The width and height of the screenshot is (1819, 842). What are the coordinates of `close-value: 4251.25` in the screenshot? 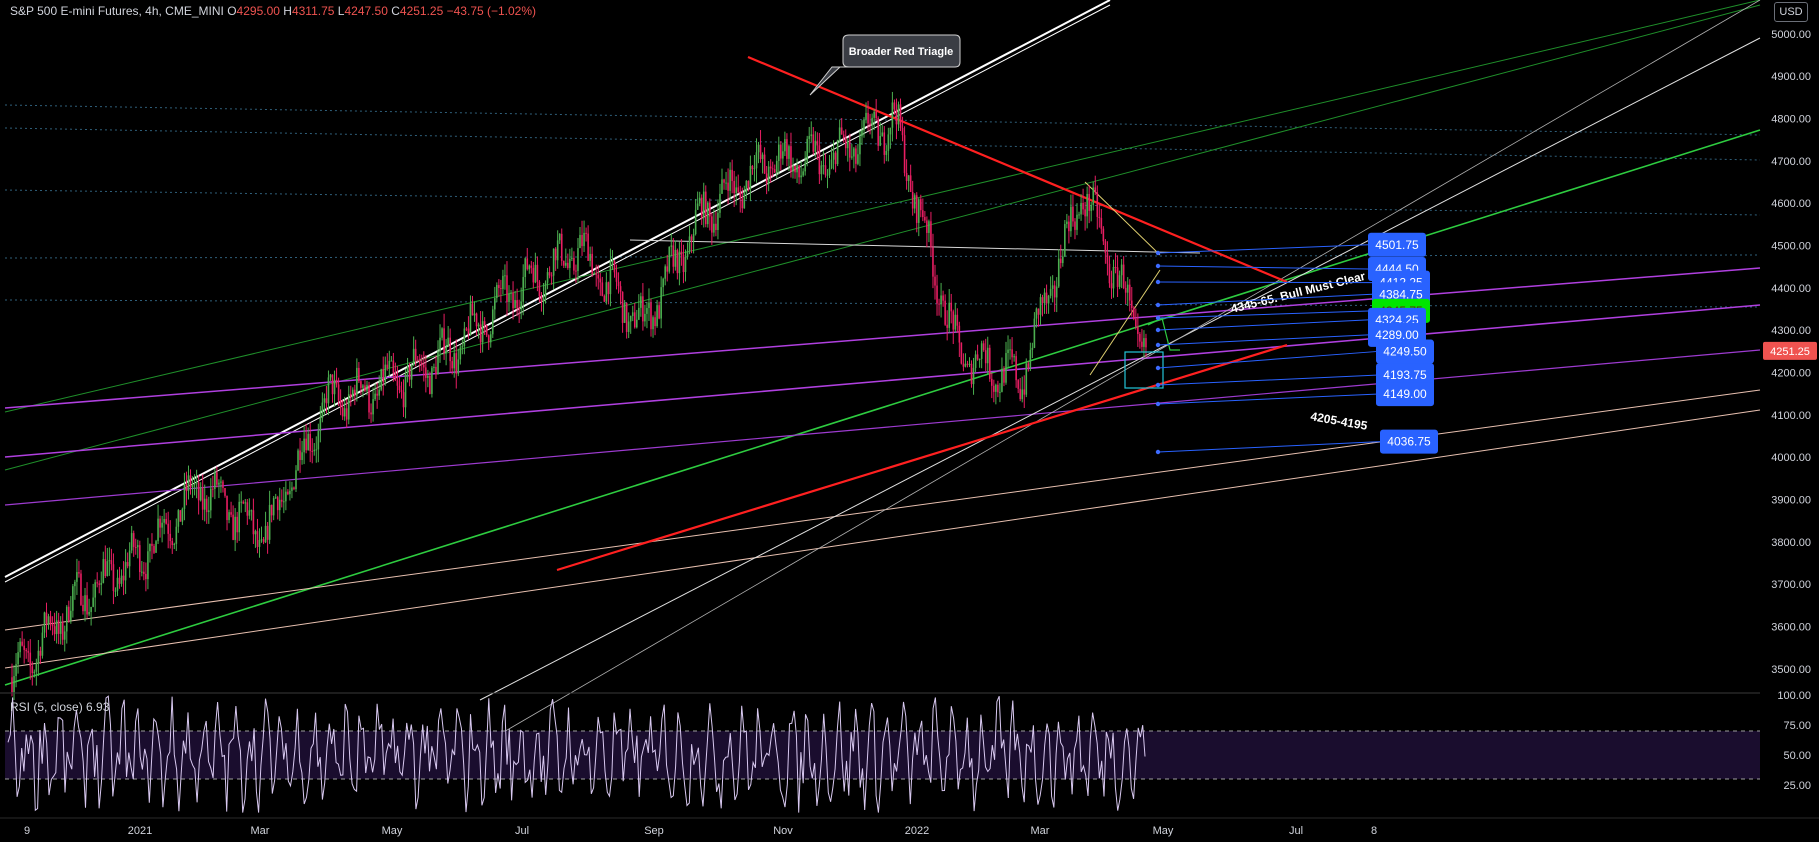 It's located at (421, 11).